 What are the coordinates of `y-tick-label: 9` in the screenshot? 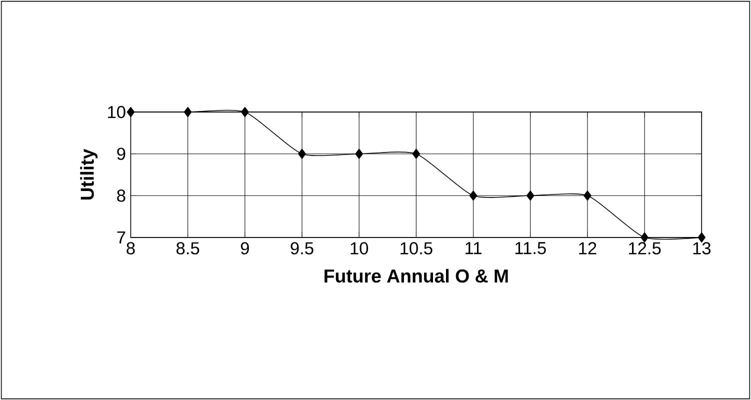 It's located at (121, 154).